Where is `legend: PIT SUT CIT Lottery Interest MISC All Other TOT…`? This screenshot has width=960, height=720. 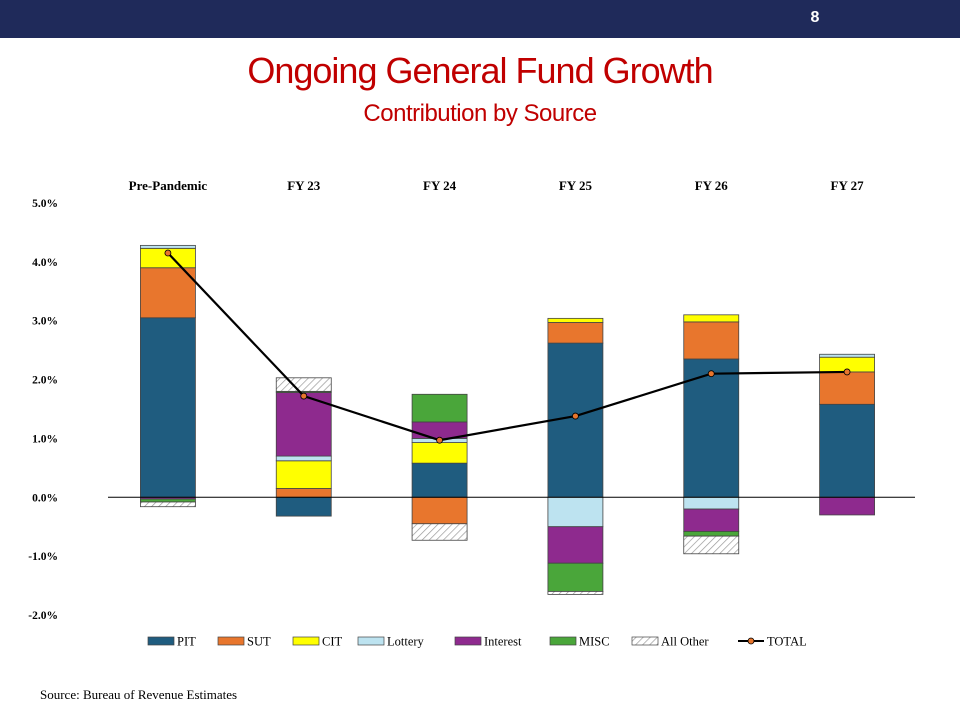 legend: PIT SUT CIT Lottery Interest MISC All Other TOT… is located at coordinates (477, 642).